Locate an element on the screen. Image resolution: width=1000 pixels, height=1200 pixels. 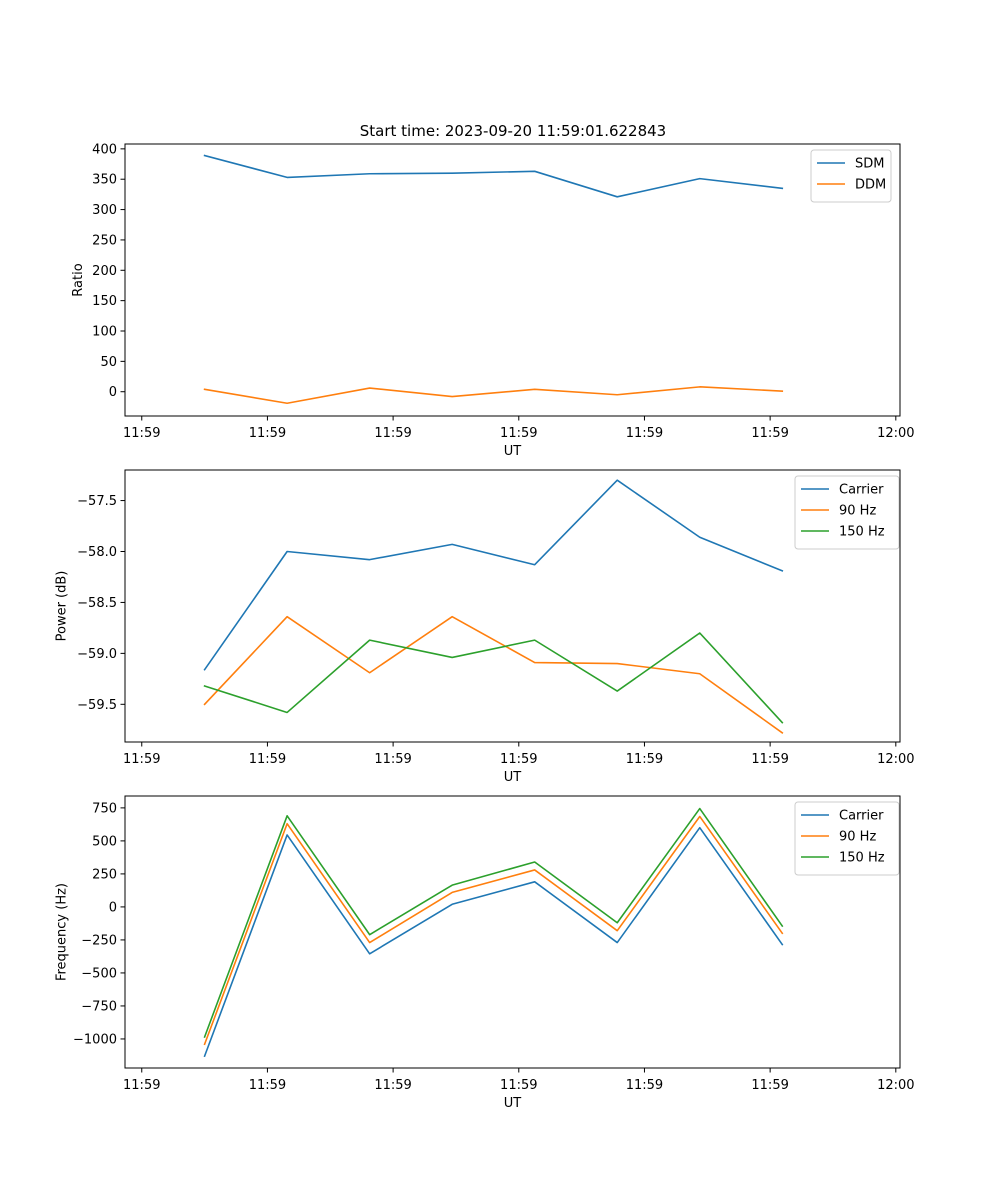
y-tick-label: 500 is located at coordinates (104, 841).